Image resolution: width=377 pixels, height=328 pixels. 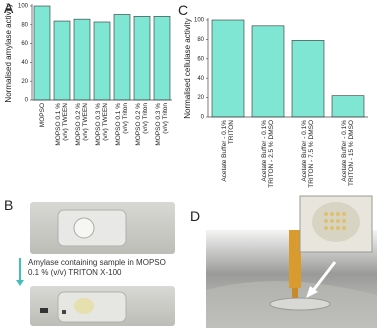 What do you see at coordinates (9, 205) in the screenshot?
I see `panel-label: B` at bounding box center [9, 205].